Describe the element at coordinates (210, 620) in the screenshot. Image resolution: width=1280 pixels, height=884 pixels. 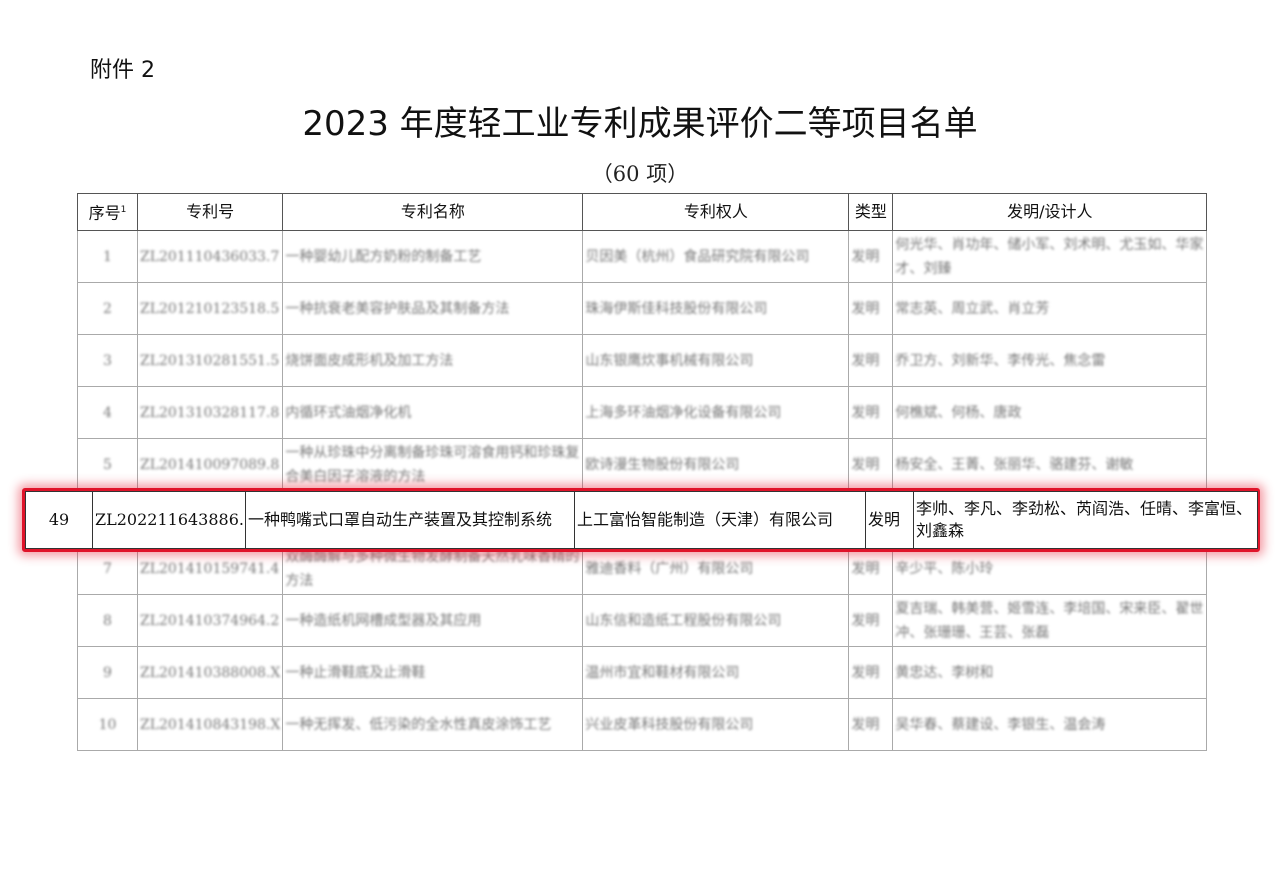
I see `patent-number: ZL201410374964.2` at that location.